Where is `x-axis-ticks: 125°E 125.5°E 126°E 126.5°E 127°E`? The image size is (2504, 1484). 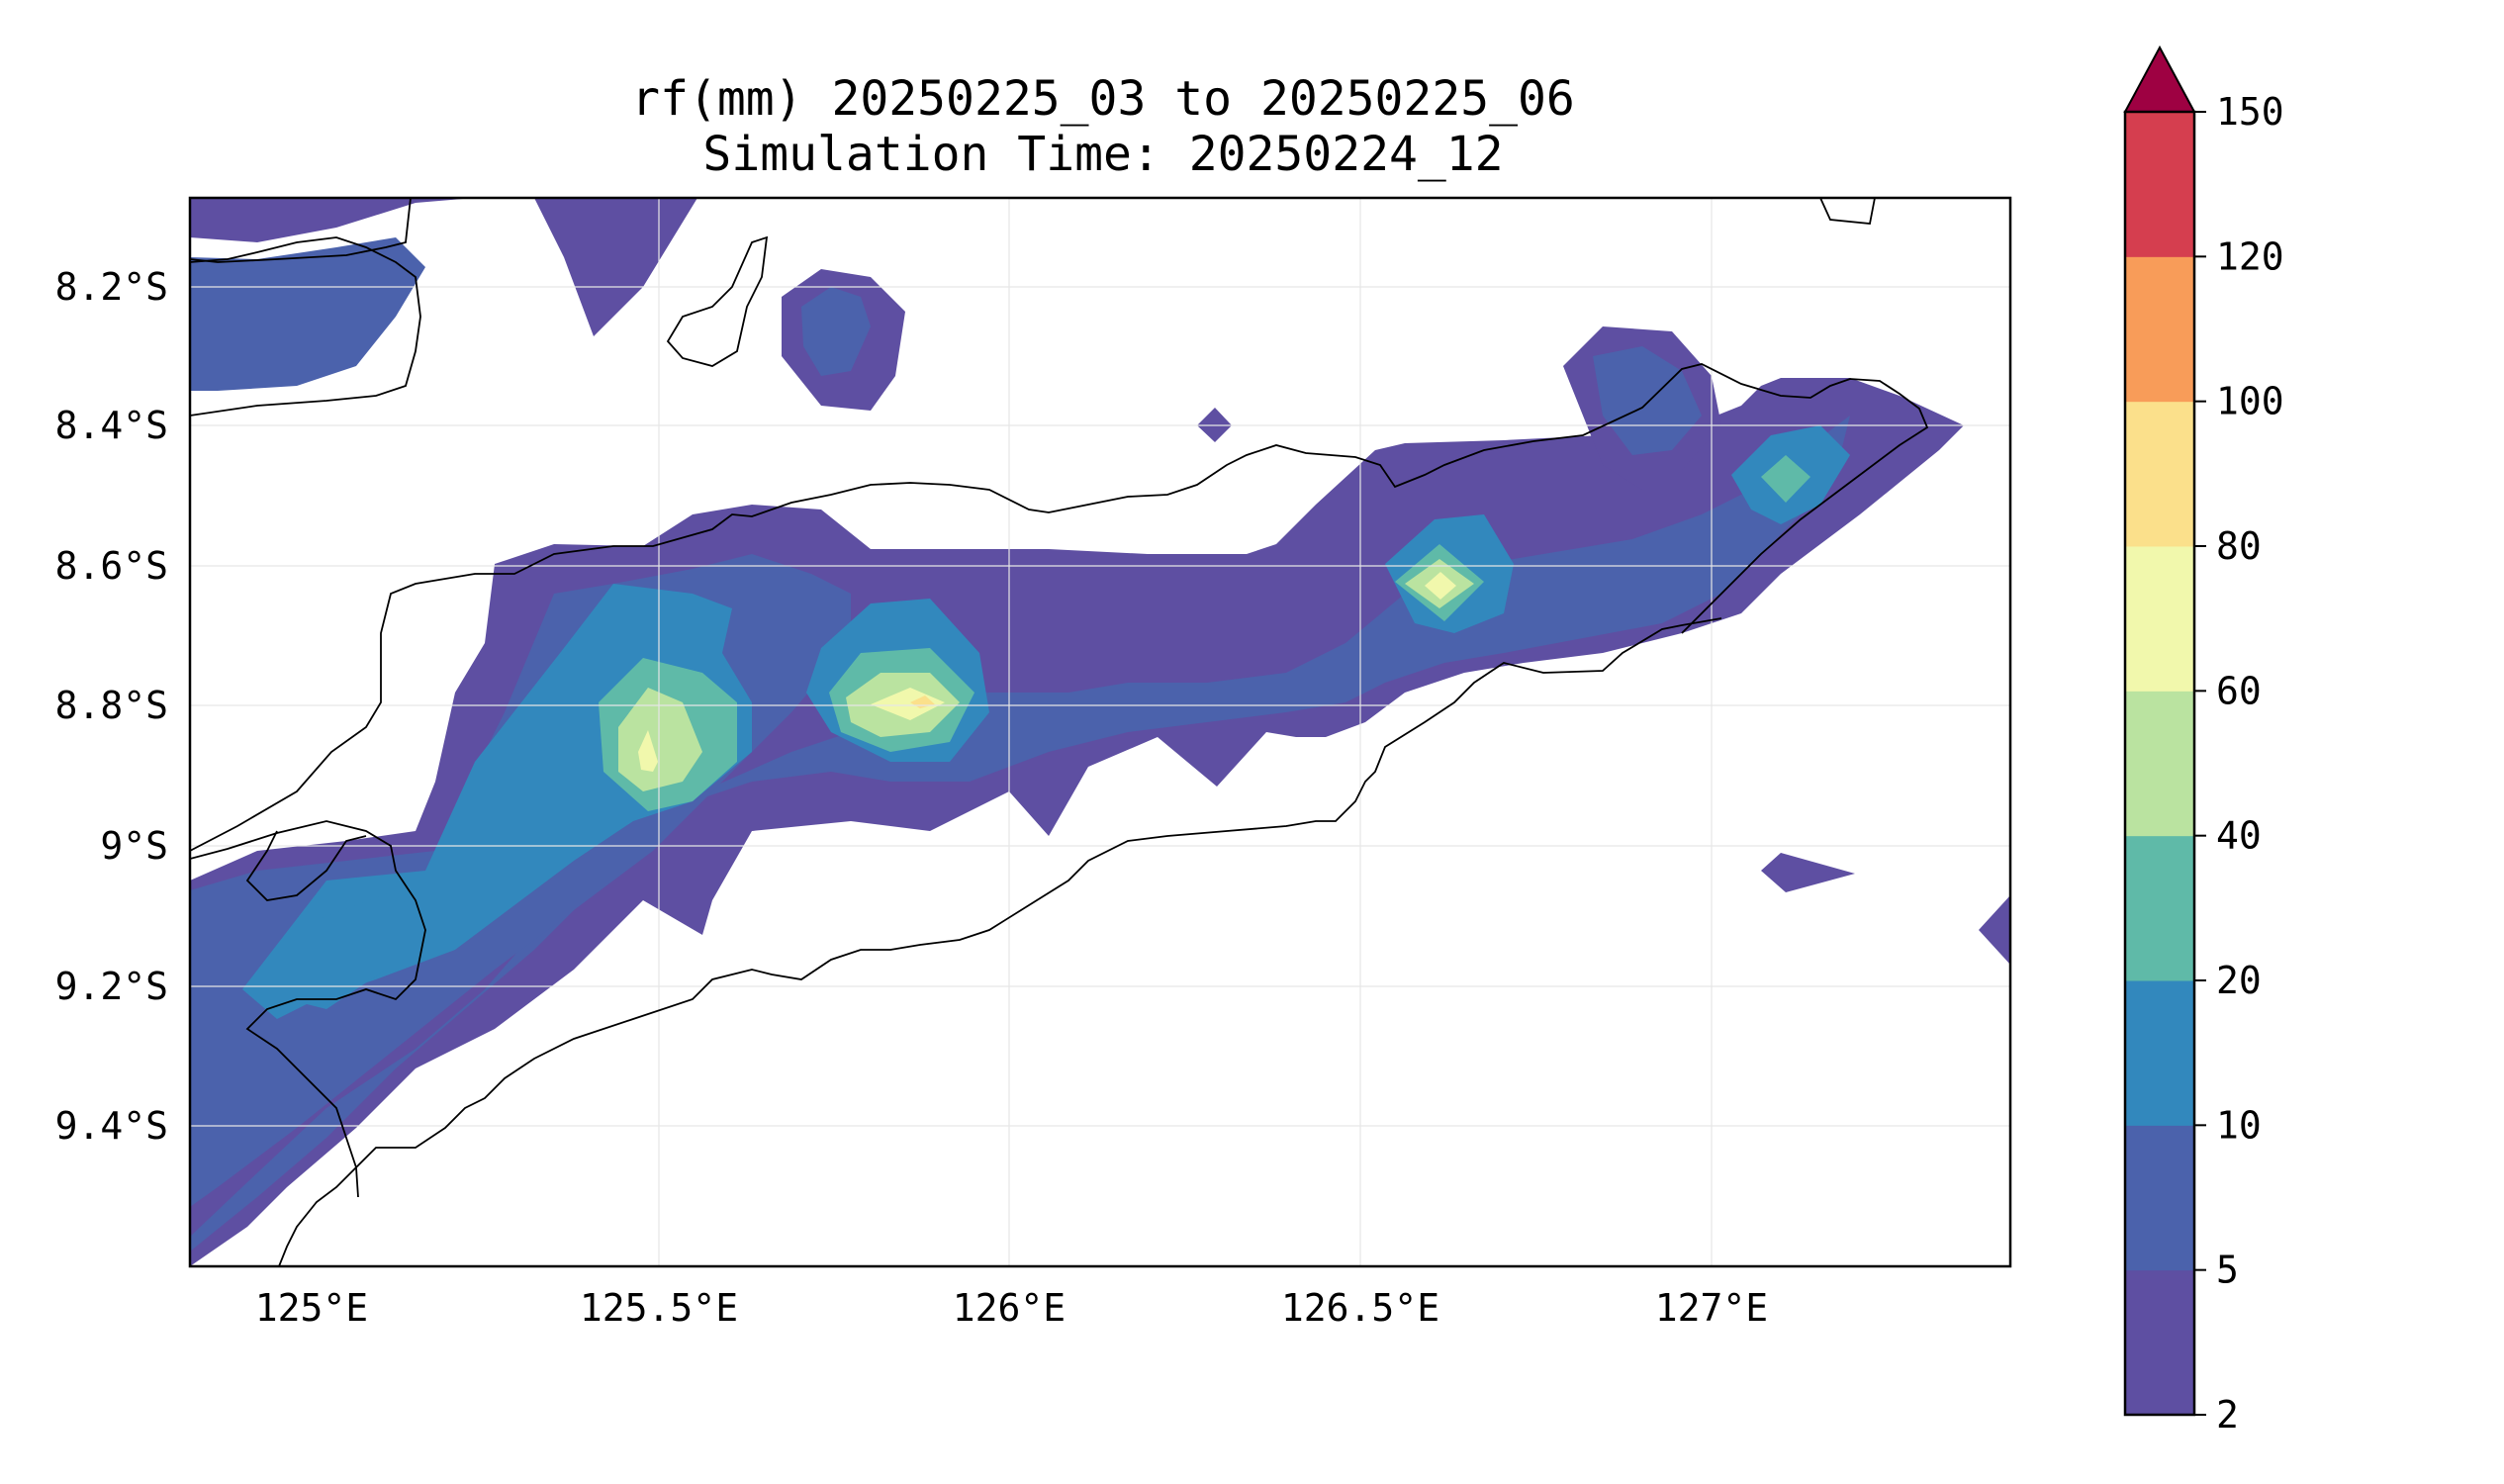 x-axis-ticks: 125°E 125.5°E 126°E 126.5°E 127°E is located at coordinates (1011, 1308).